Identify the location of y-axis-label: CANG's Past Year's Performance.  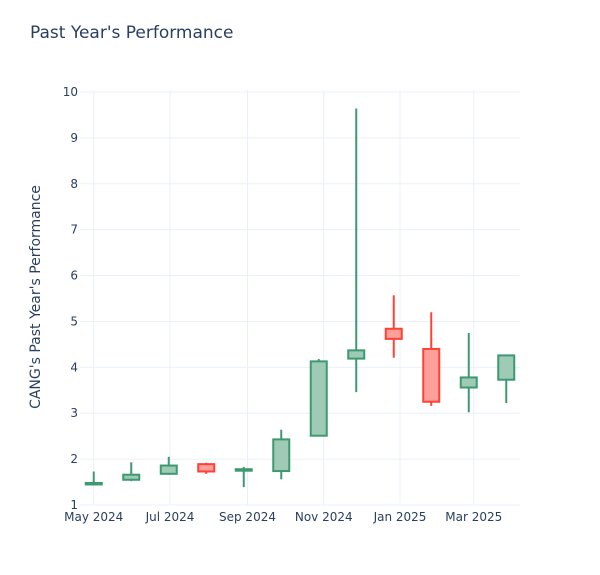
(36, 297).